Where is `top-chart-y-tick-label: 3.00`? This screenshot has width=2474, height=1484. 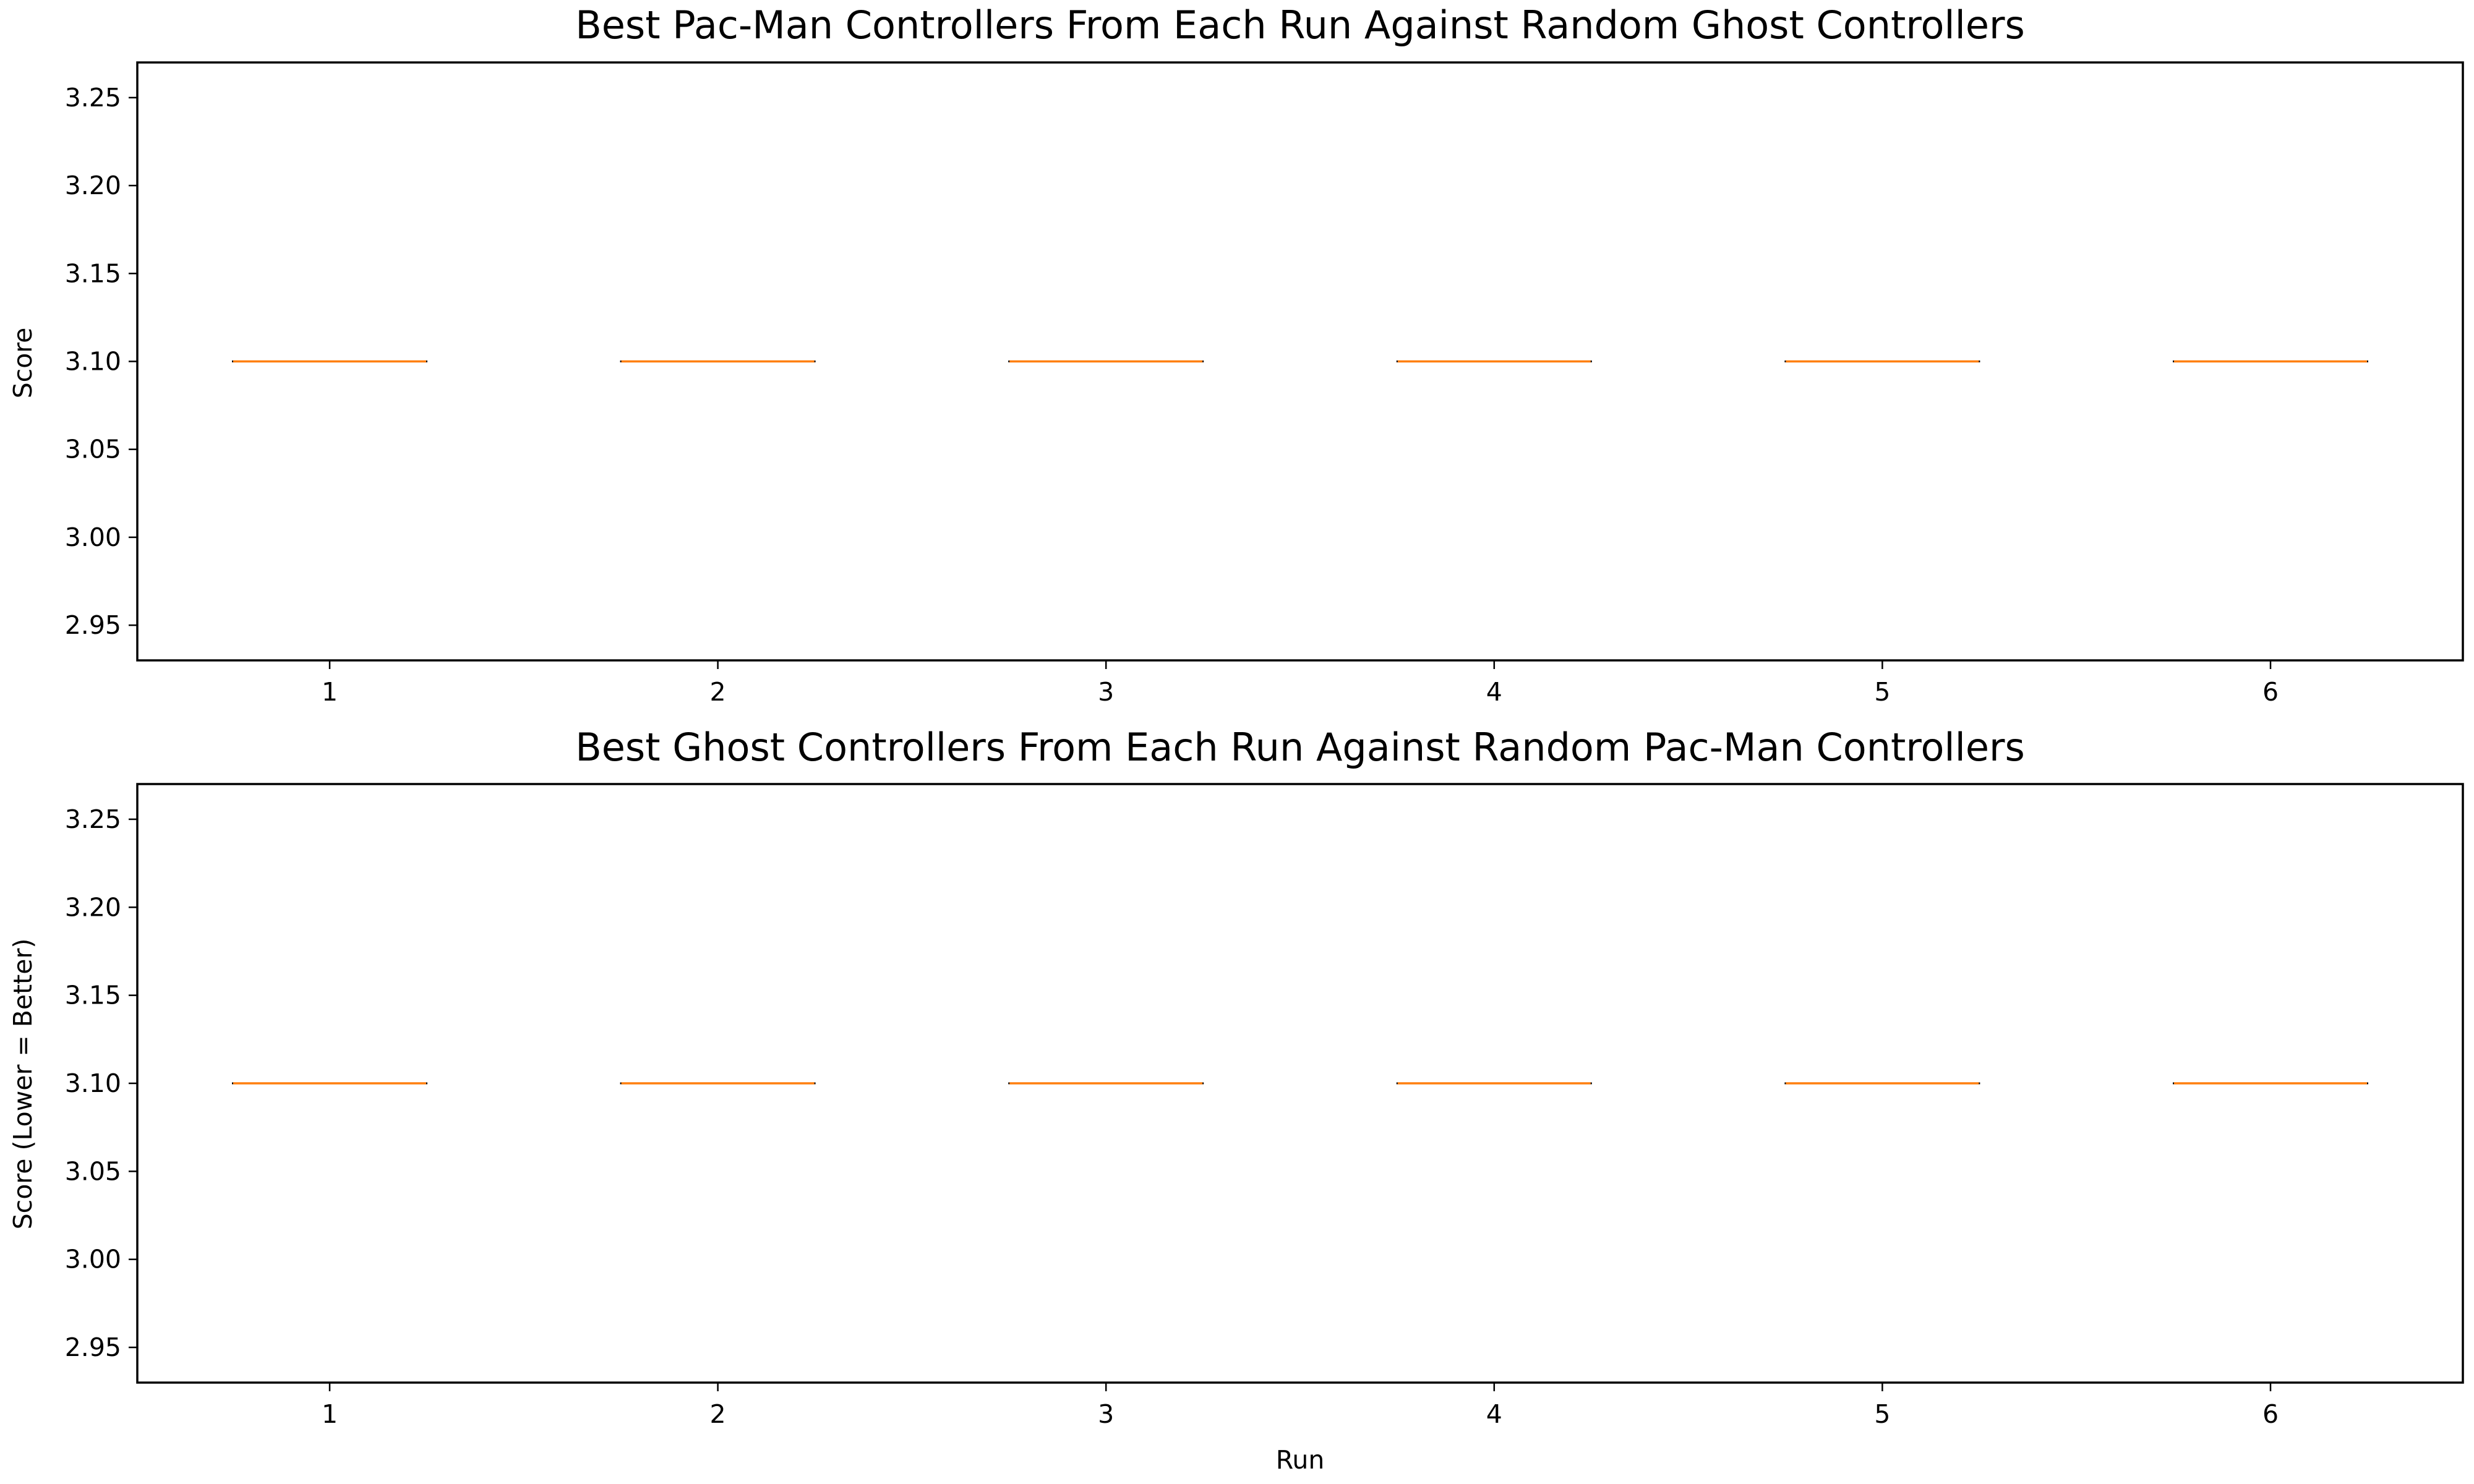 top-chart-y-tick-label: 3.00 is located at coordinates (93, 537).